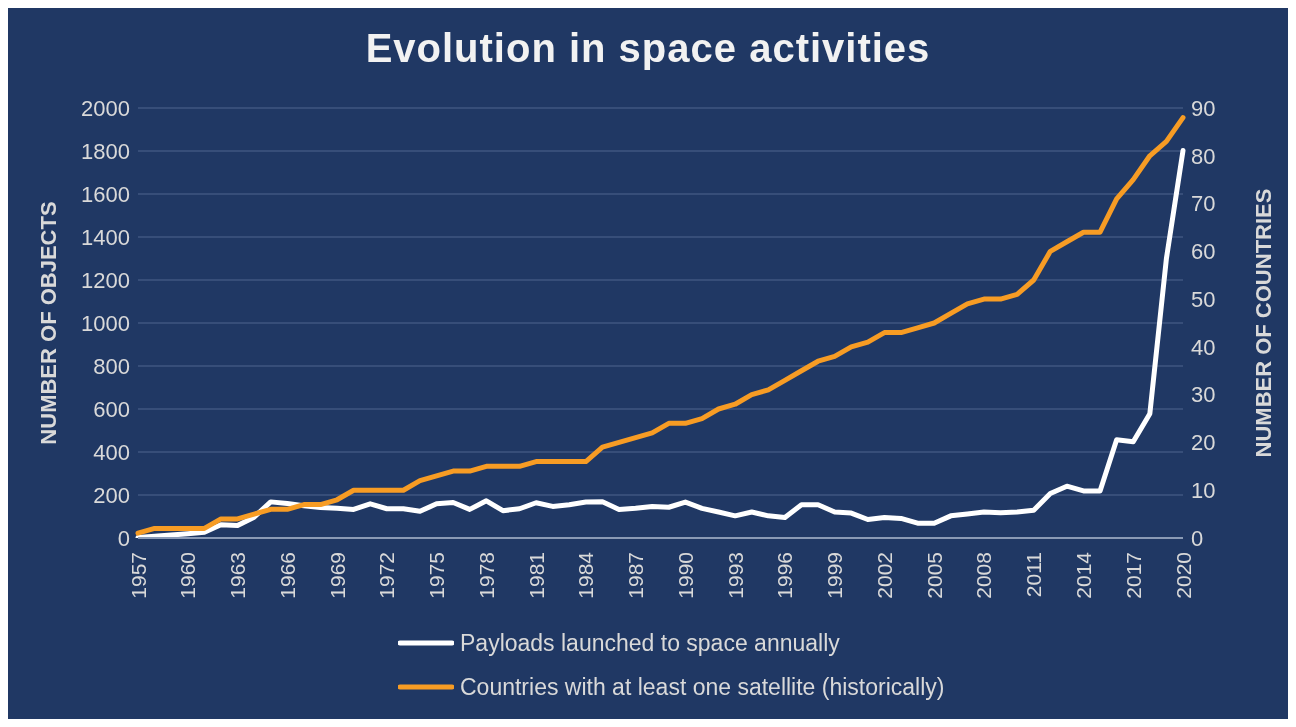  What do you see at coordinates (536, 575) in the screenshot?
I see `x-tick-label: 1981` at bounding box center [536, 575].